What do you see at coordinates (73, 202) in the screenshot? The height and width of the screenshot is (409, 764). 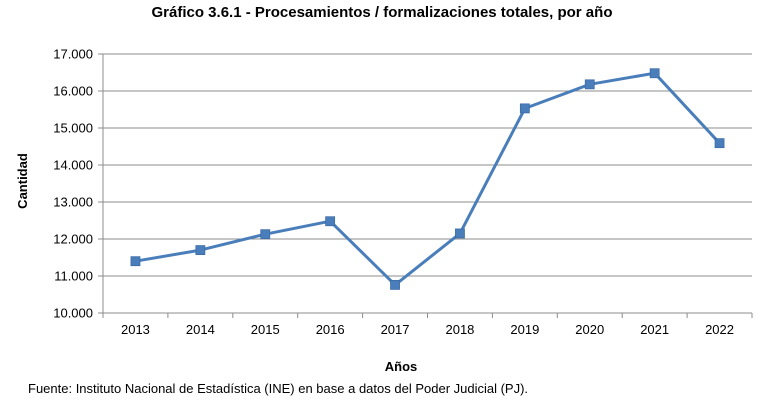 I see `y-tick-label: 13.000` at bounding box center [73, 202].